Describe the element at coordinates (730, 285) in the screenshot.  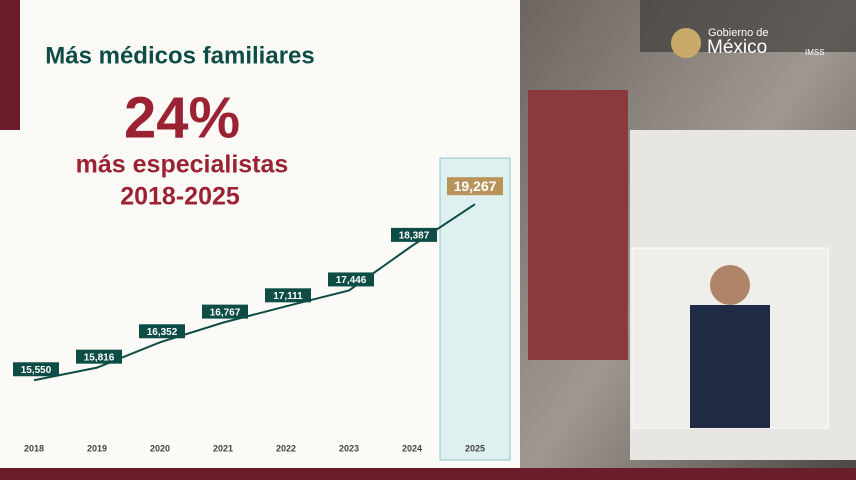
I see `interpreter-head` at that location.